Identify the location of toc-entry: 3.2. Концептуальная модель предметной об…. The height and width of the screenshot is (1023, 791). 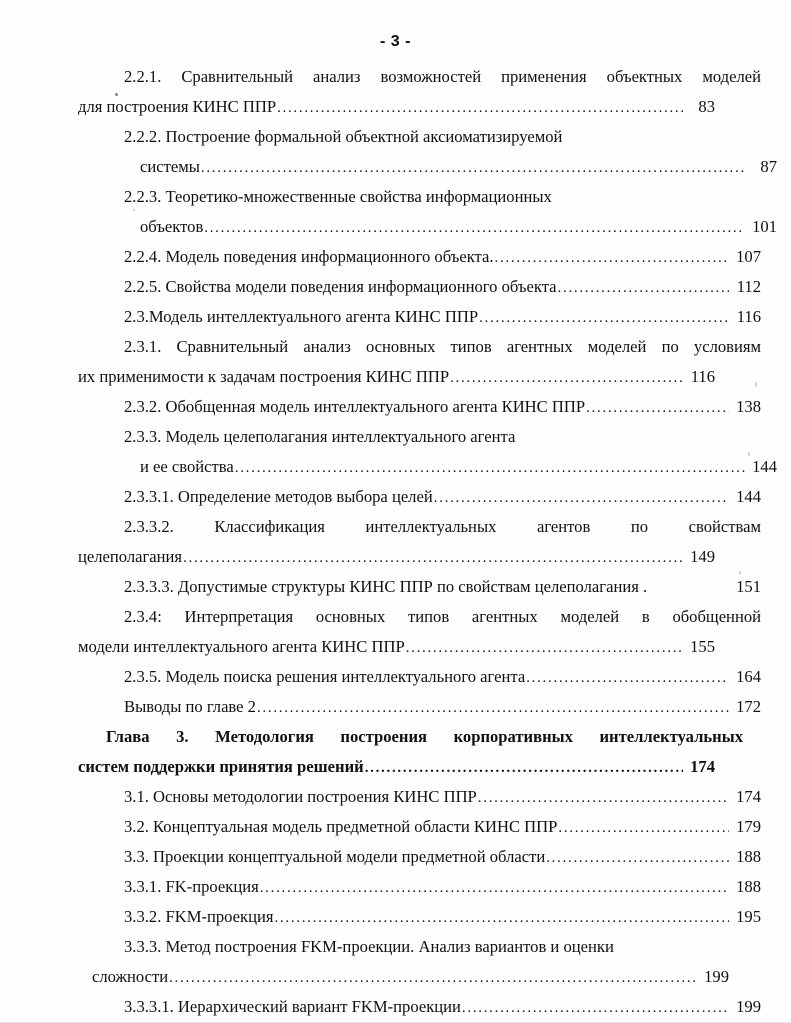
(419, 827).